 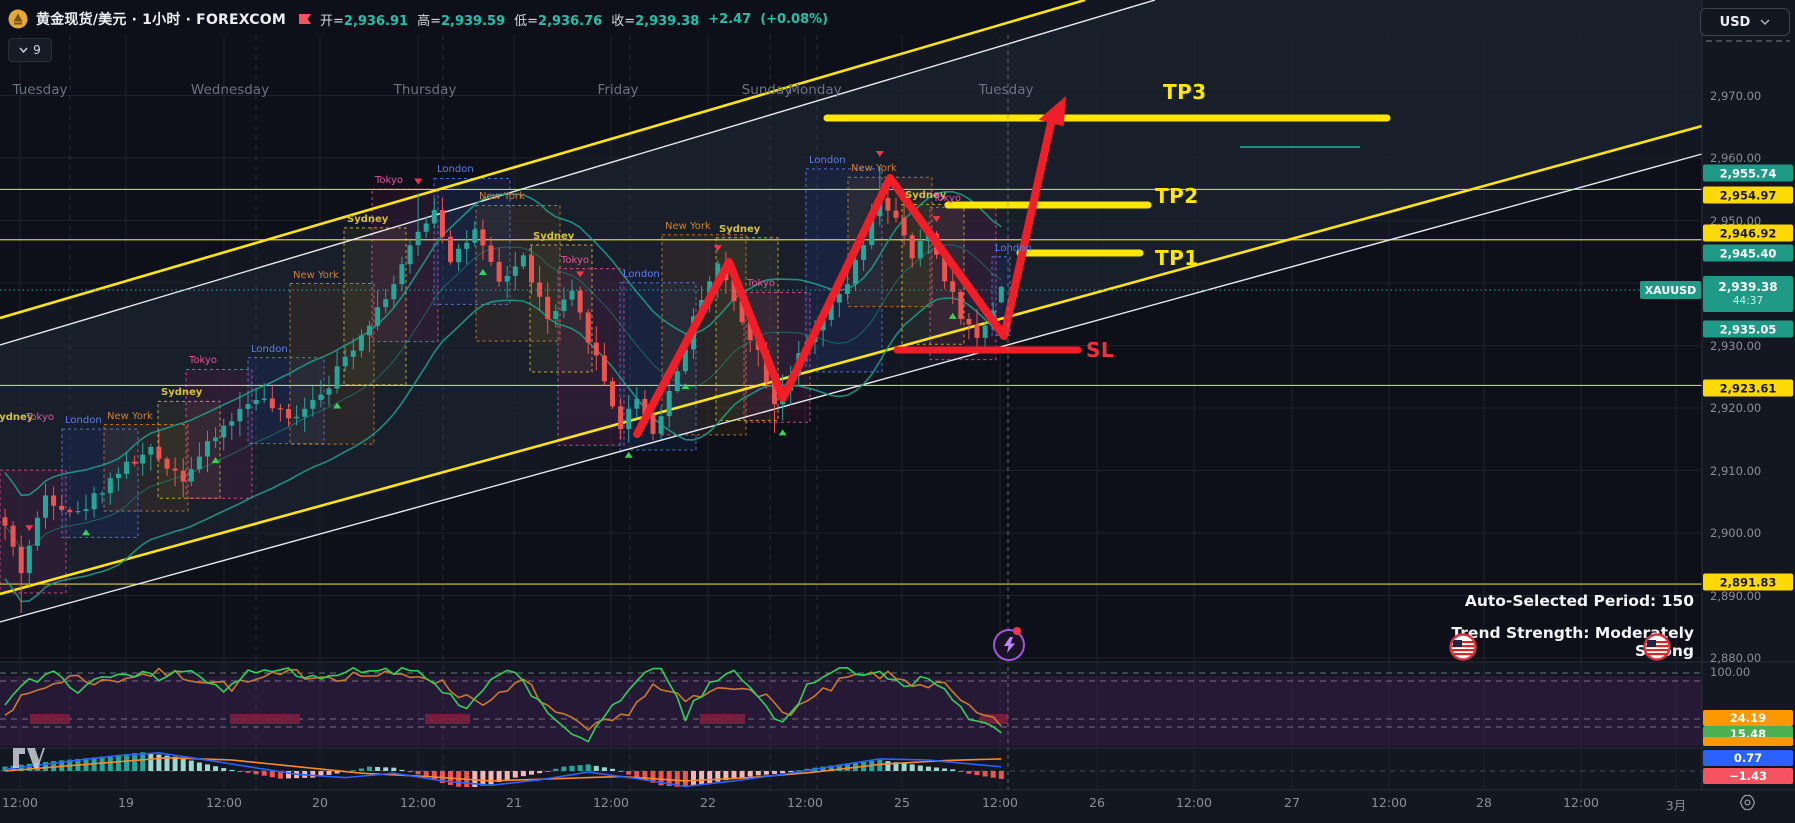 What do you see at coordinates (1657, 647) in the screenshot?
I see `us-flag-icon` at bounding box center [1657, 647].